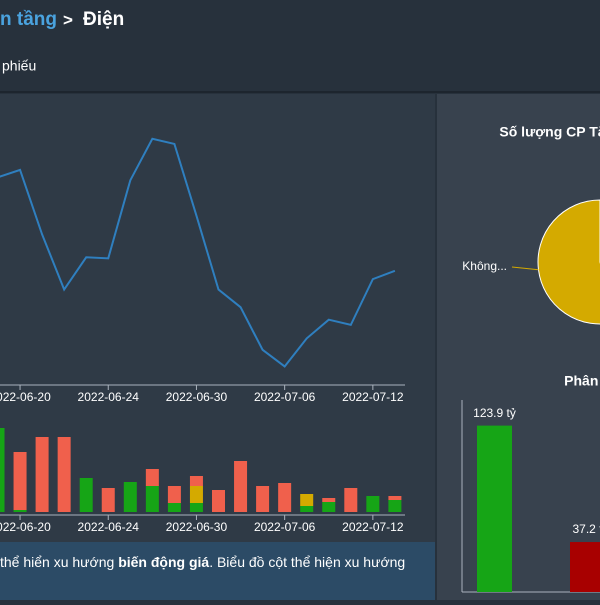  Describe the element at coordinates (59, 562) in the screenshot. I see `caption-text: thể hiển xu hướng` at that location.